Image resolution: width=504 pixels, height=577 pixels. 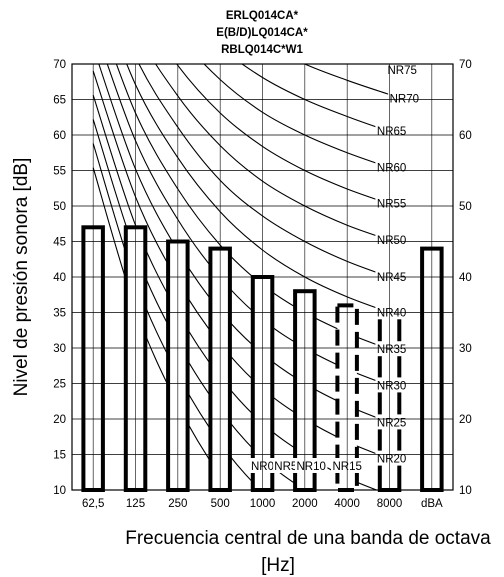 What do you see at coordinates (220, 504) in the screenshot?
I see `x-tick-label: 500` at bounding box center [220, 504].